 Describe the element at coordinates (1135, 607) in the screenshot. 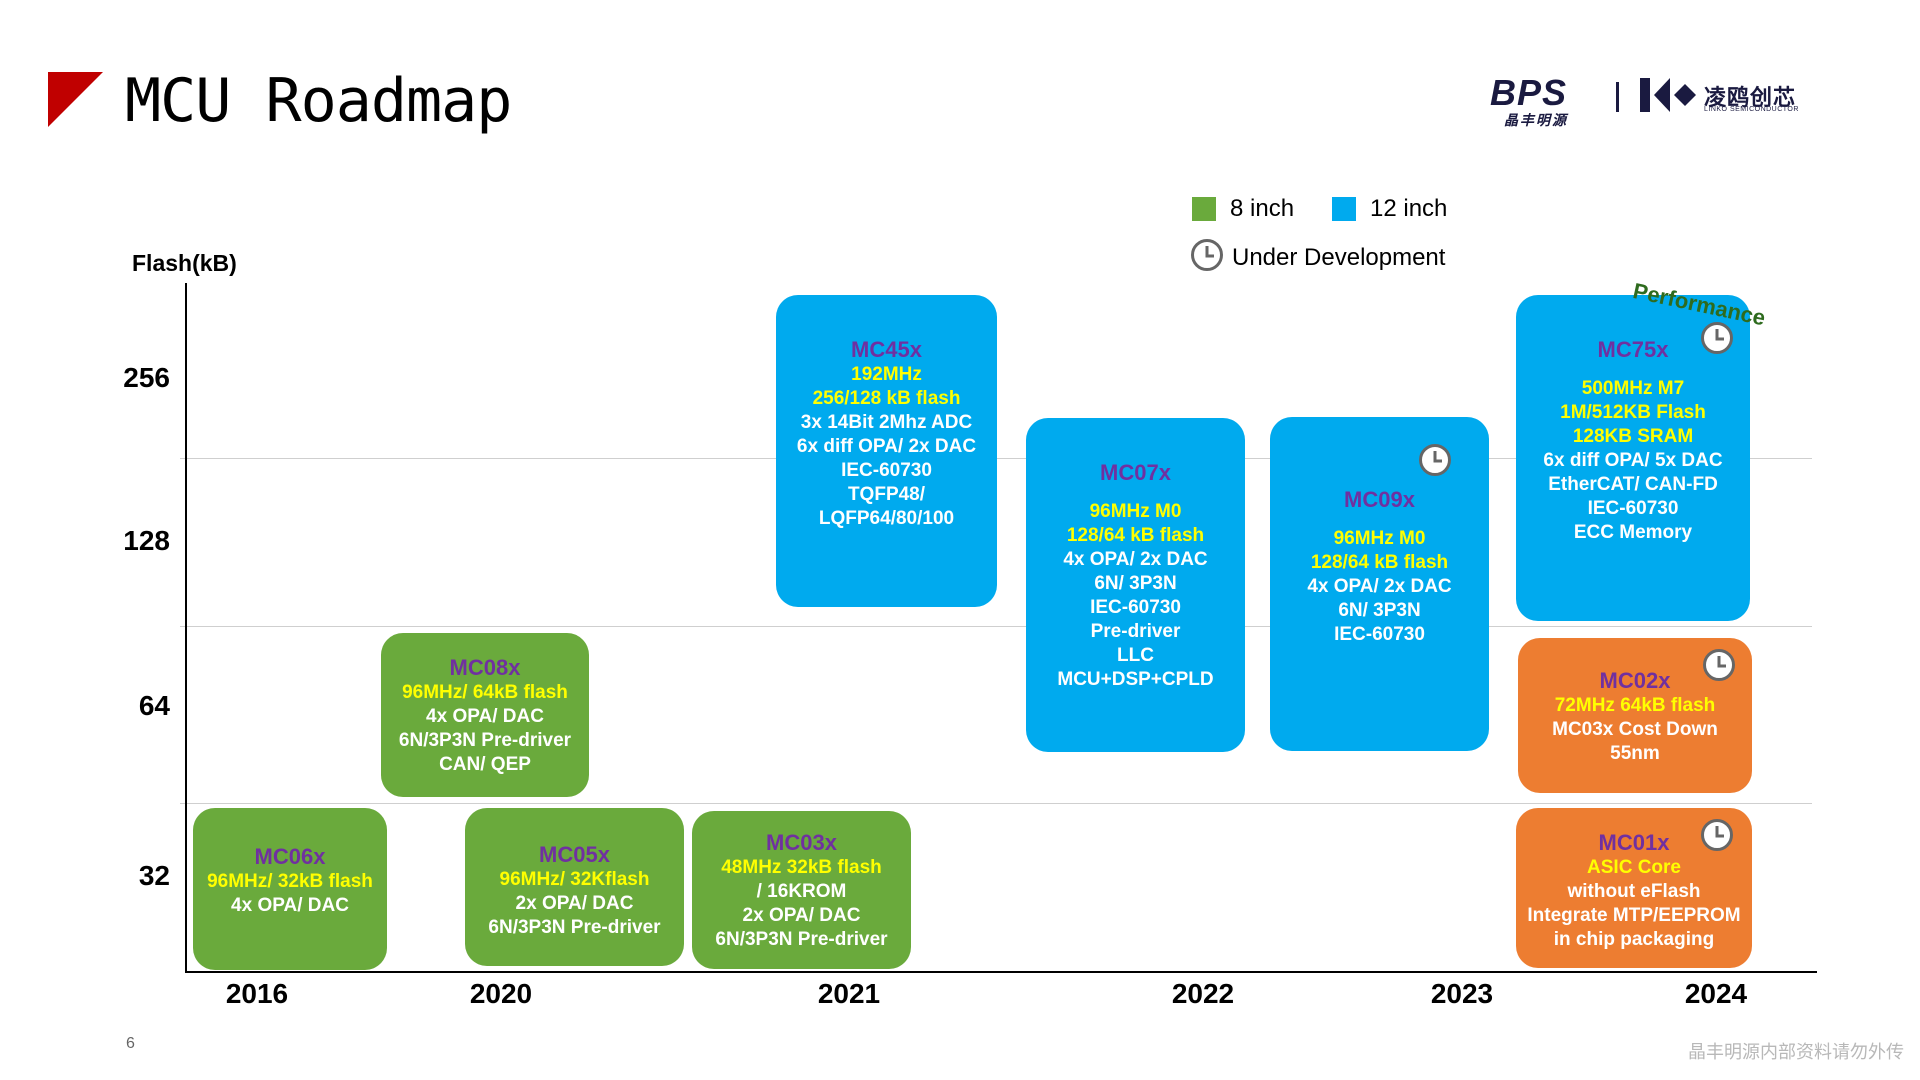

I see `mc07x-spec: IEC-60730` at that location.